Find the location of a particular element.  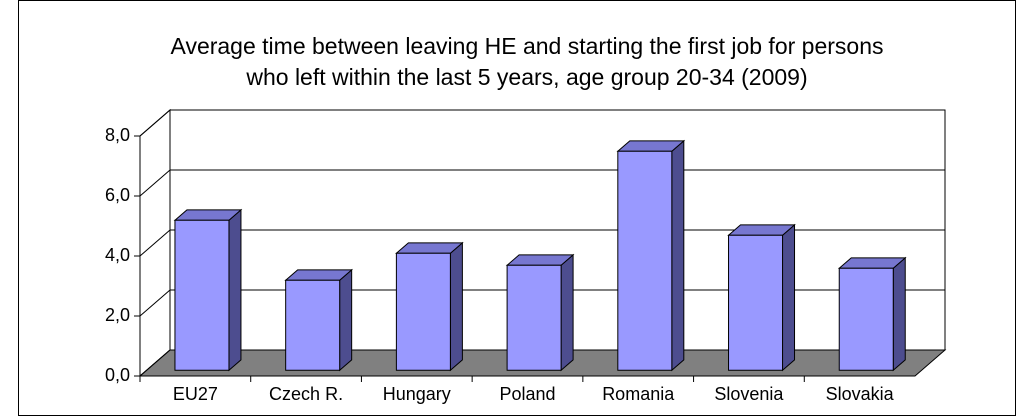

x-tick-label: EU27 is located at coordinates (195, 394).